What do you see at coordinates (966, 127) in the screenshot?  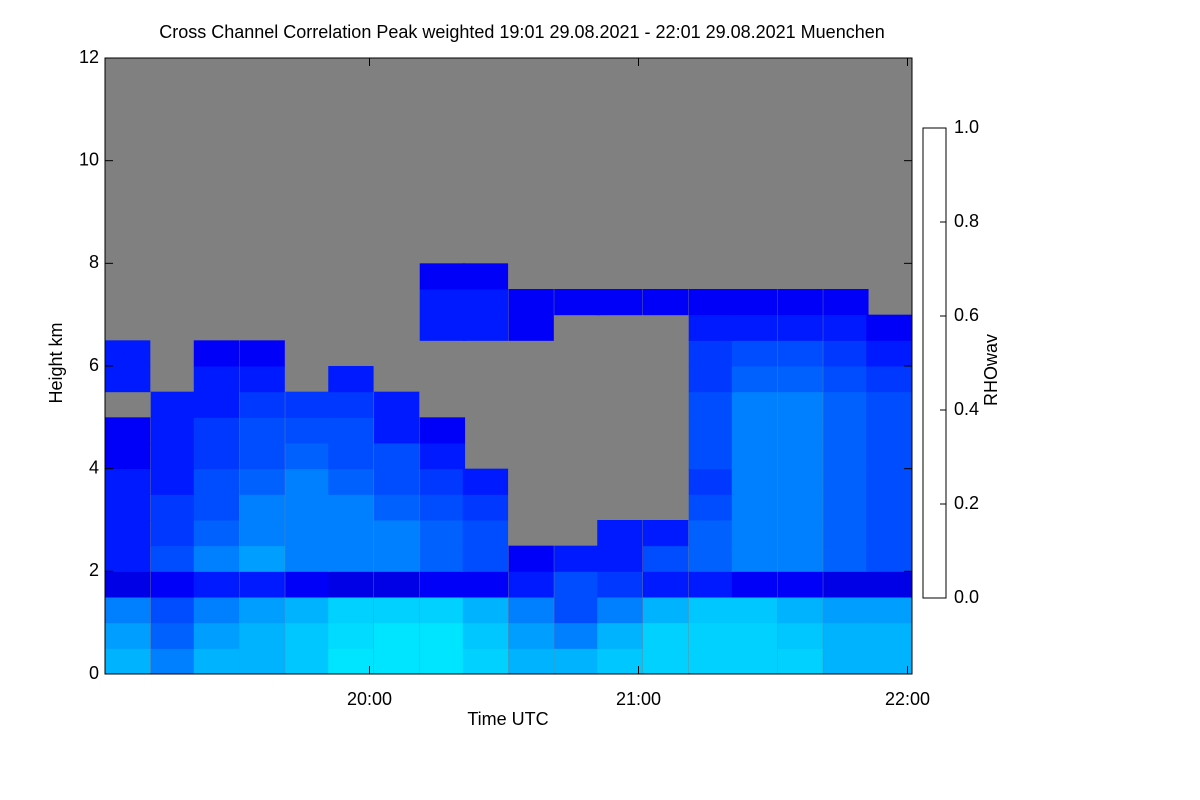 I see `colorbar-tick-label: 1.0` at bounding box center [966, 127].